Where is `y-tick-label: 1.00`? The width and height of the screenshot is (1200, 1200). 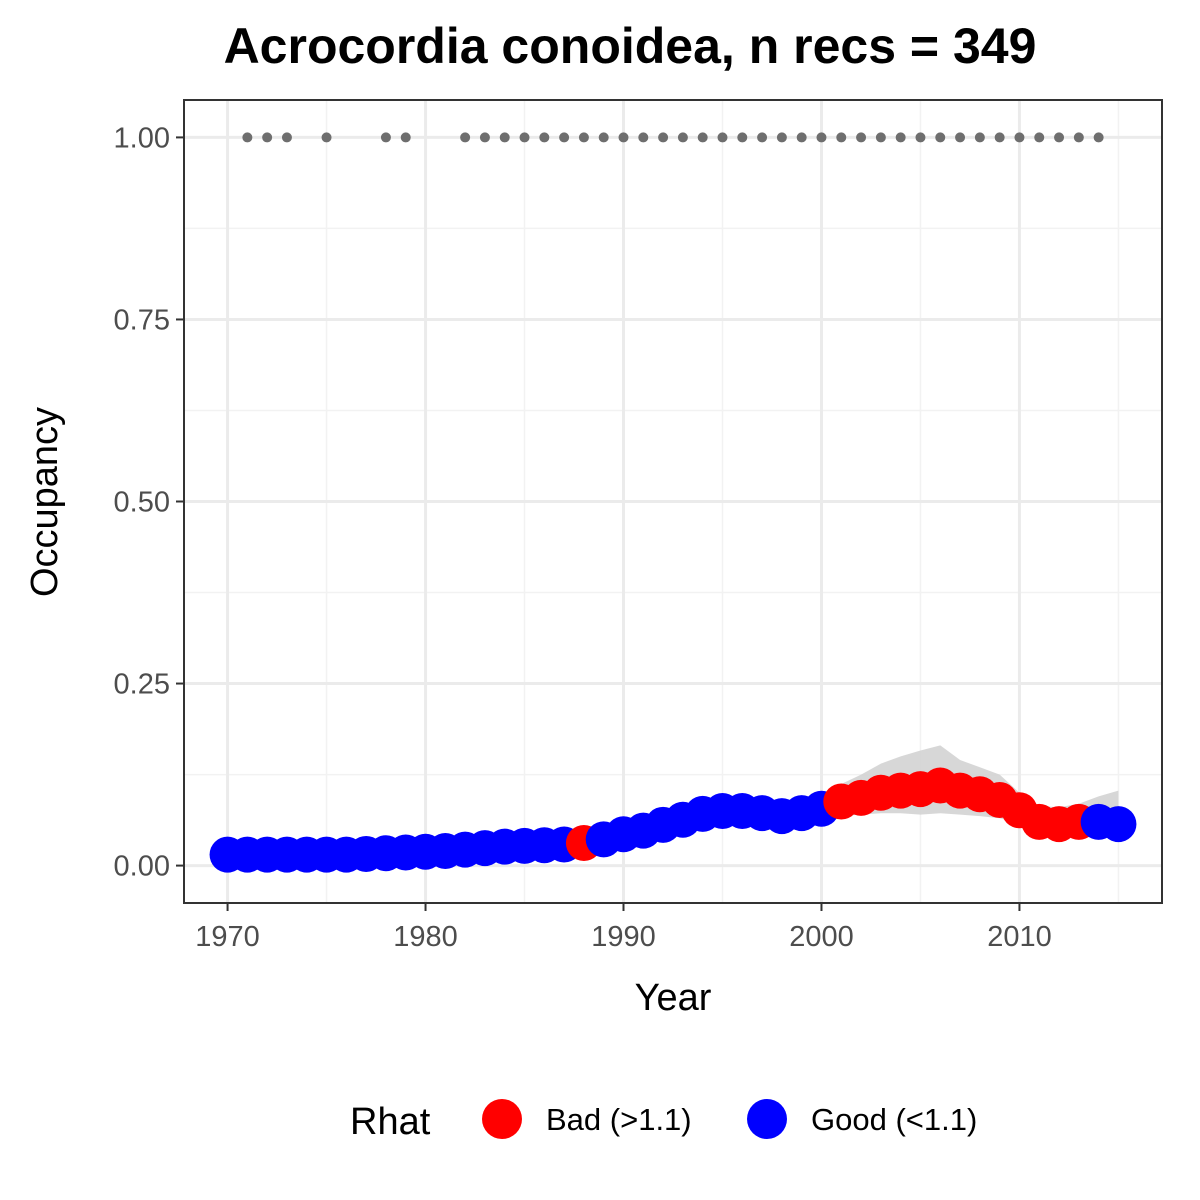 y-tick-label: 1.00 is located at coordinates (142, 138).